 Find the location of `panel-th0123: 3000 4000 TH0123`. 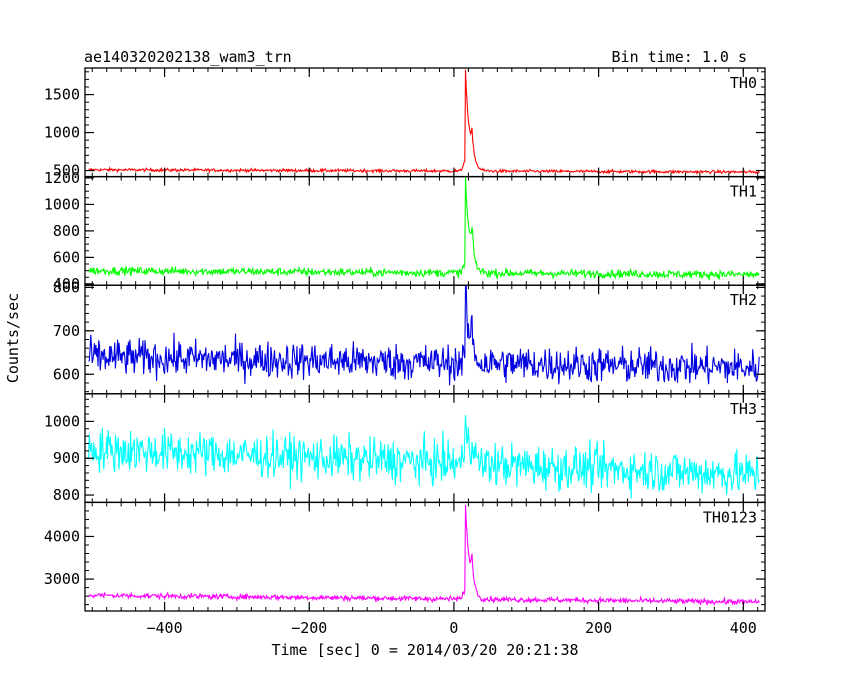

panel-th0123: 3000 4000 TH0123 is located at coordinates (405, 556).